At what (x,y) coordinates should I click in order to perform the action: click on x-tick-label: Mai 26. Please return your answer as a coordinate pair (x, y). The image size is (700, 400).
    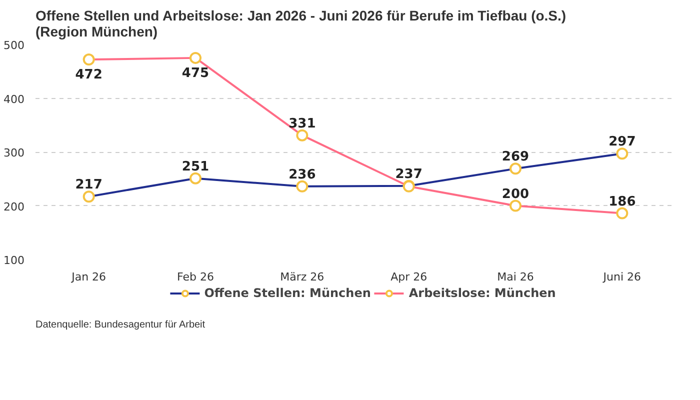
    Looking at the image, I should click on (515, 277).